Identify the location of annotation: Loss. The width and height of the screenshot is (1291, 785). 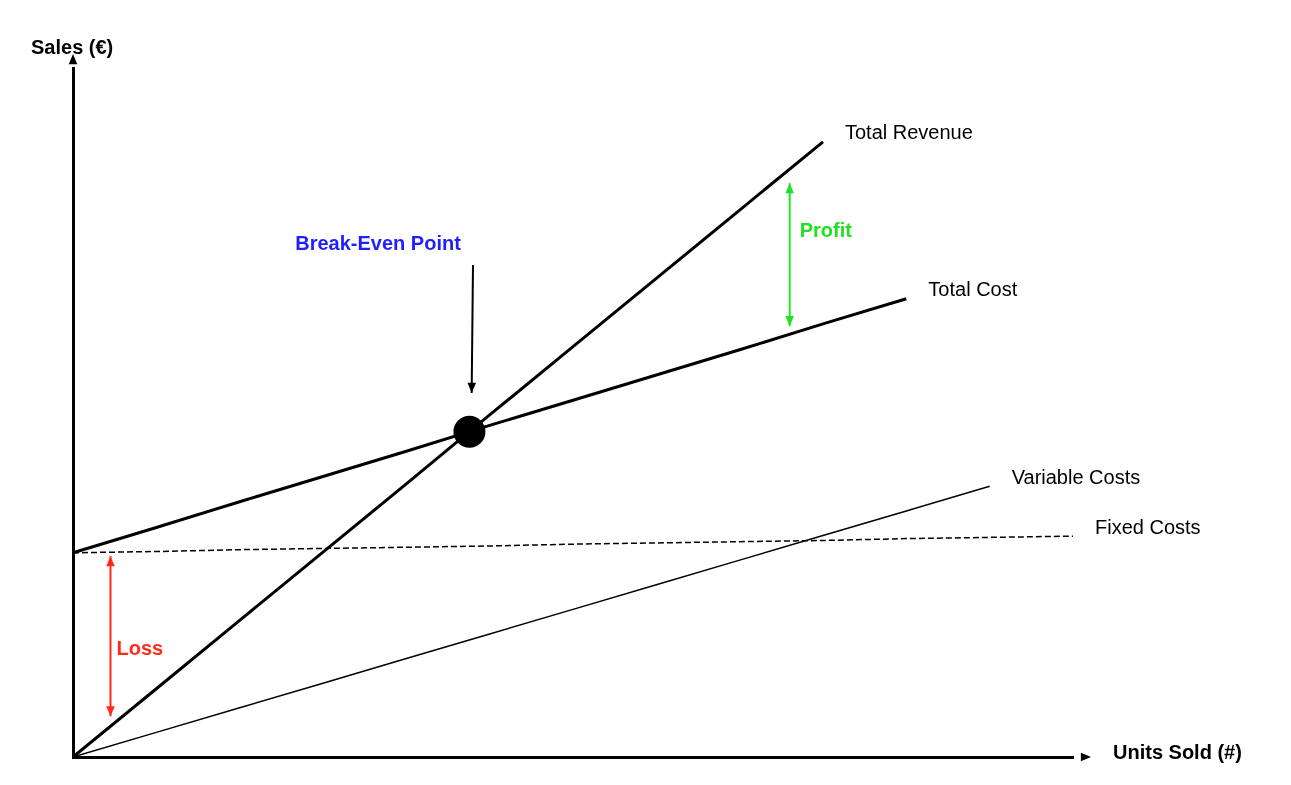
(140, 647).